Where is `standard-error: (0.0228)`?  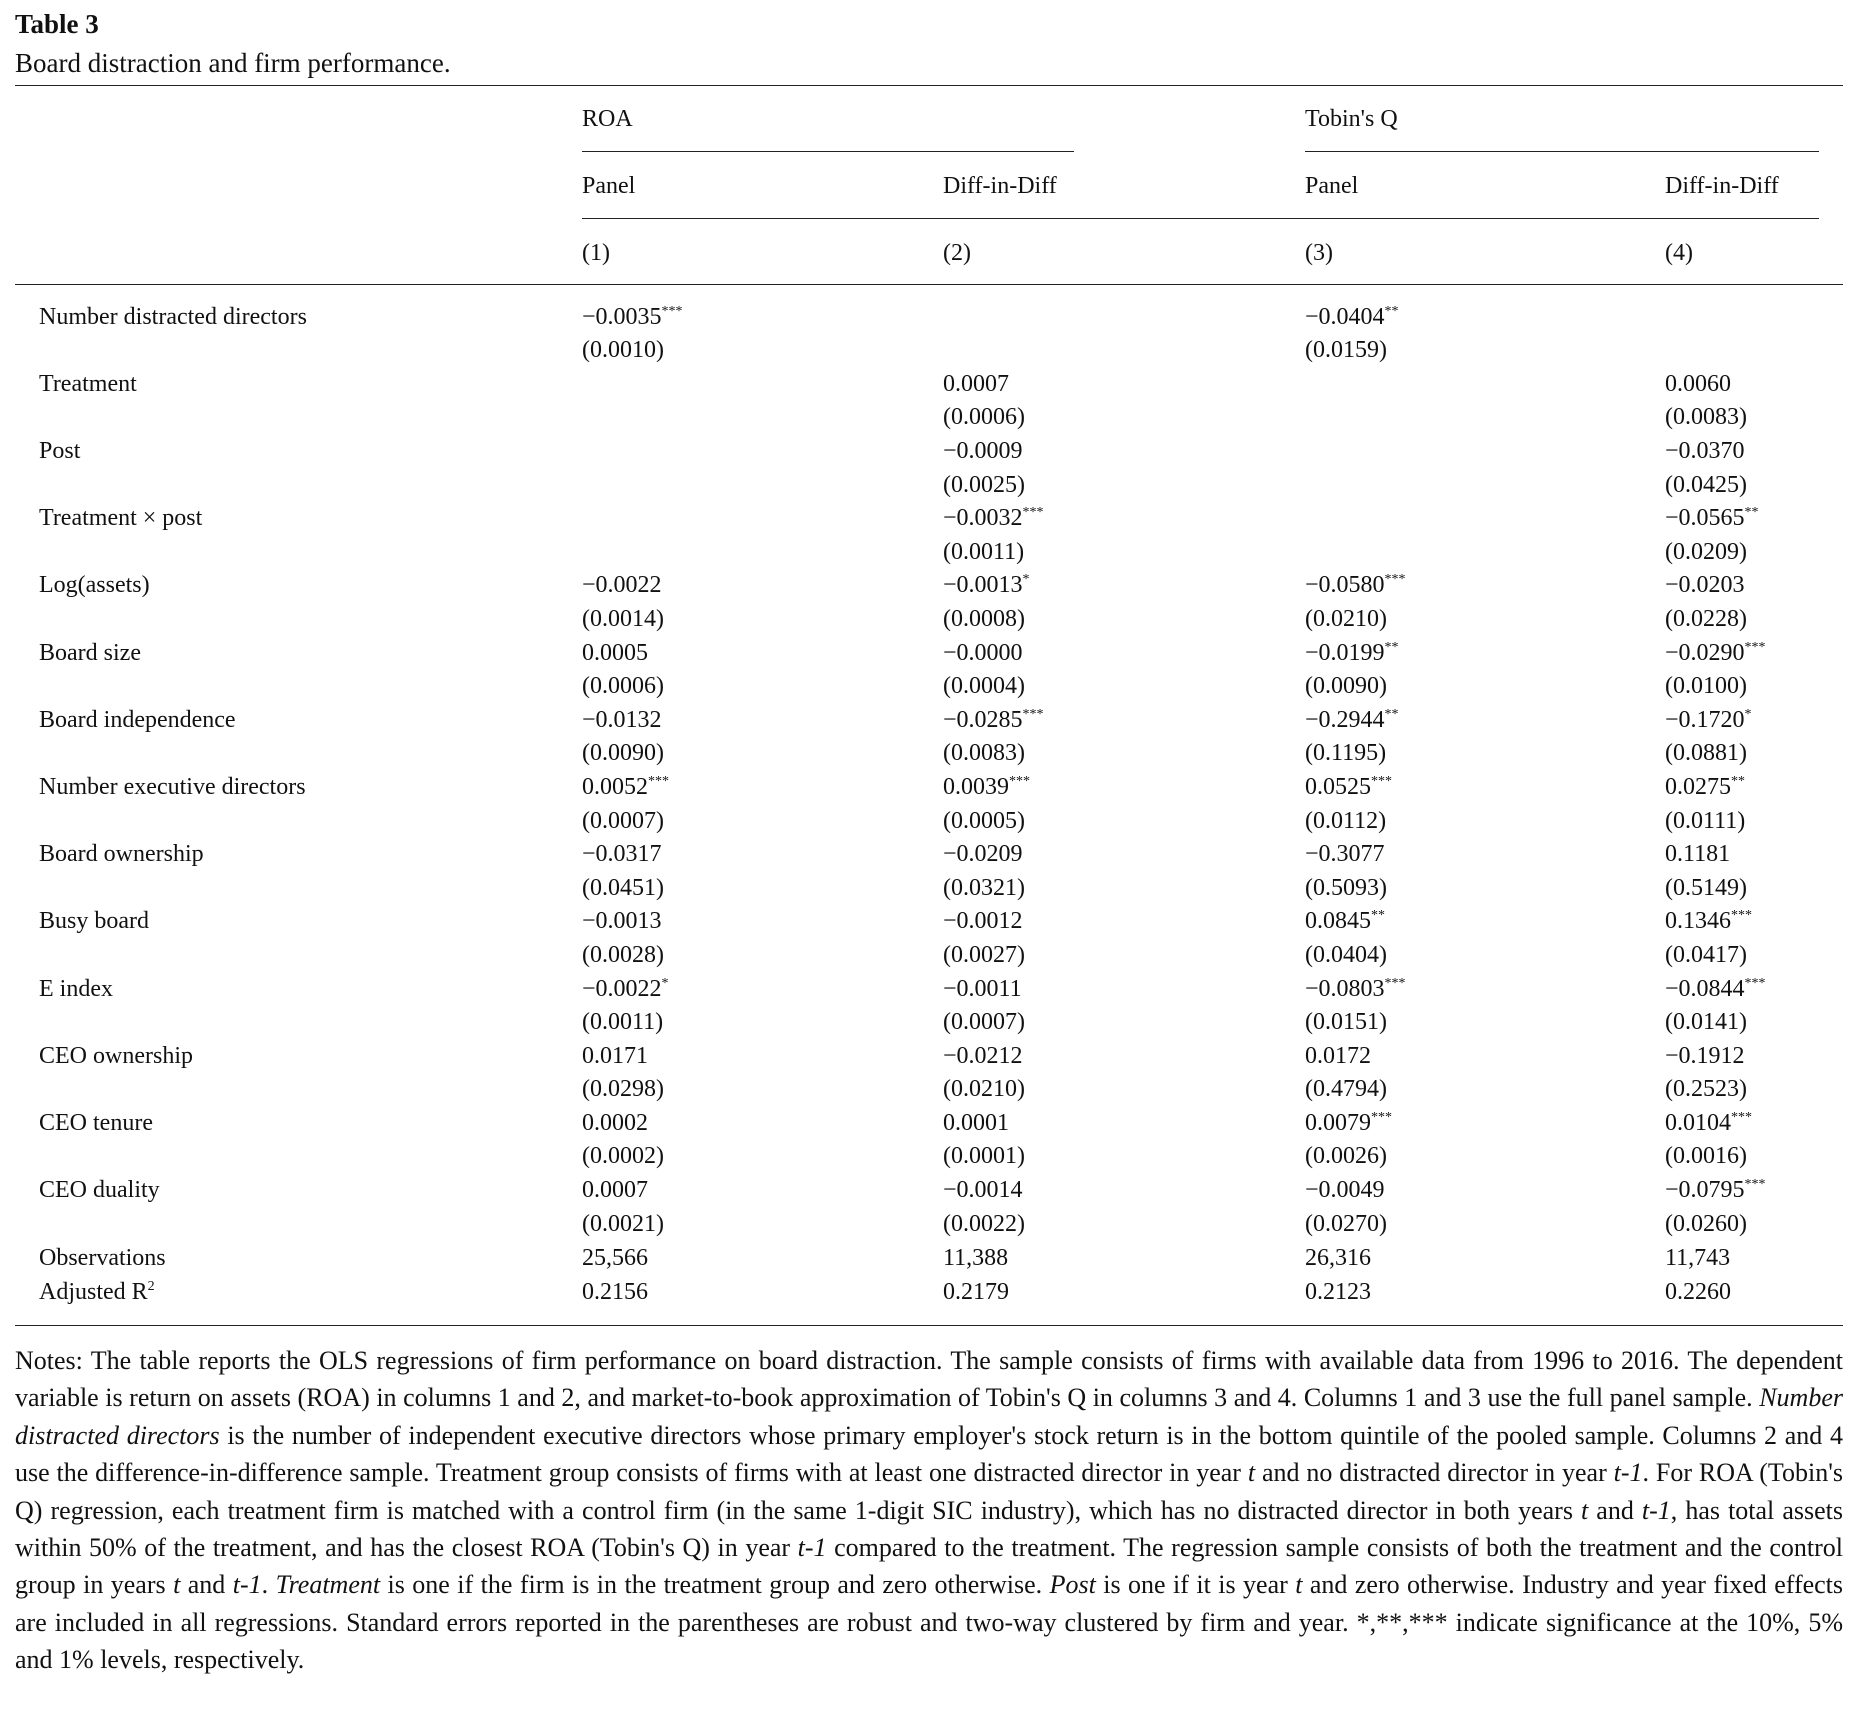 standard-error: (0.0228) is located at coordinates (1706, 618).